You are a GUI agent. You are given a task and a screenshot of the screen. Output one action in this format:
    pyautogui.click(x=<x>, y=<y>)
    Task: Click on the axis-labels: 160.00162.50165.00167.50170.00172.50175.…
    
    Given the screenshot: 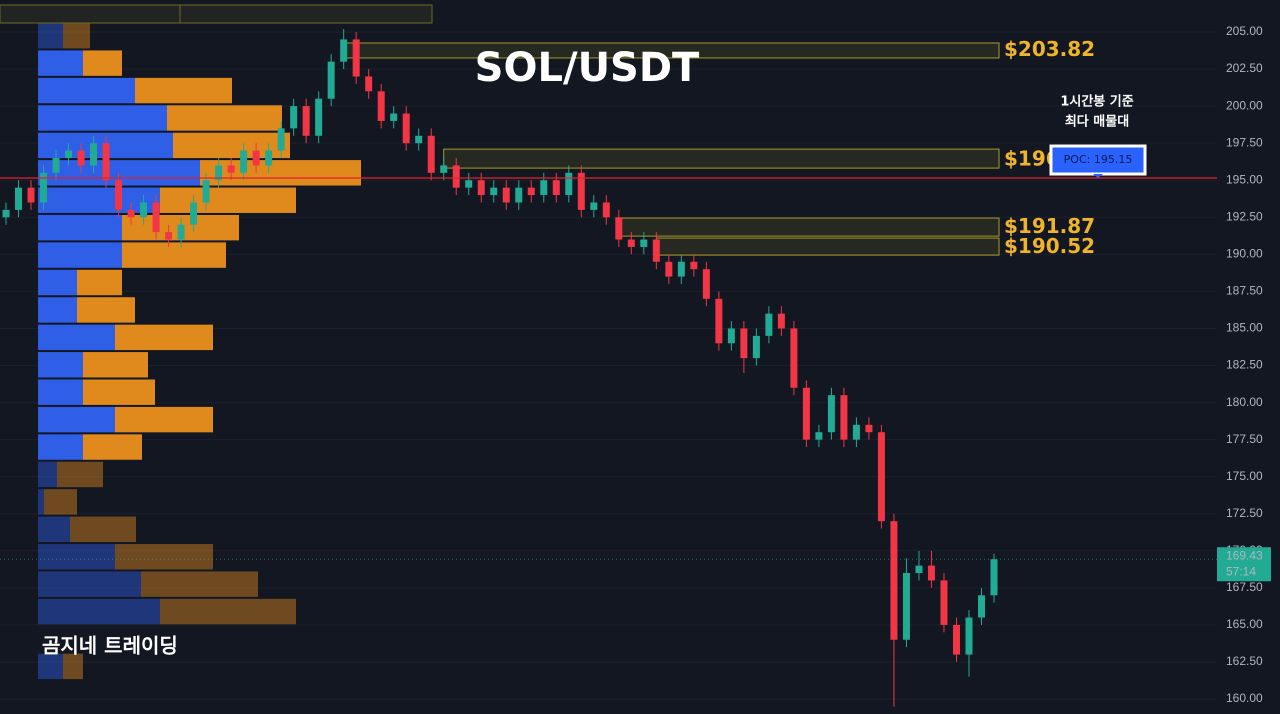 What is the action you would take?
    pyautogui.click(x=1244, y=364)
    